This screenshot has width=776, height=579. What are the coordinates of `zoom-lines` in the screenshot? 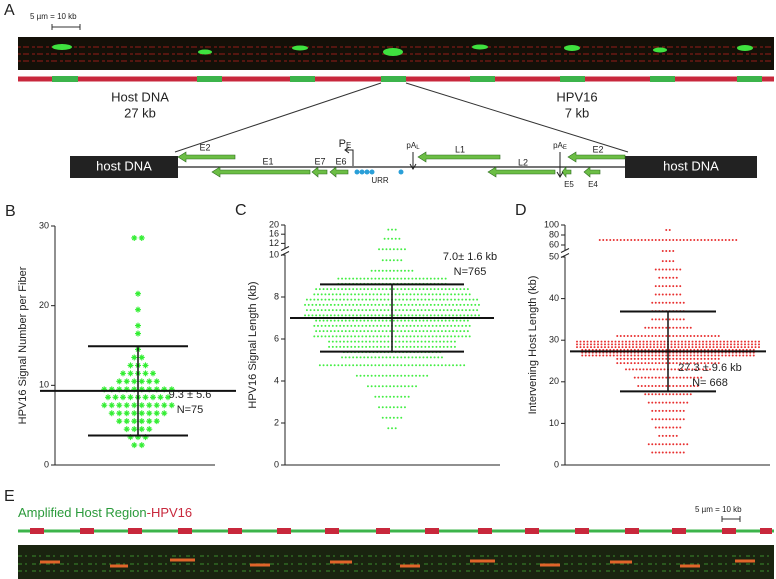 It's located at (401, 117).